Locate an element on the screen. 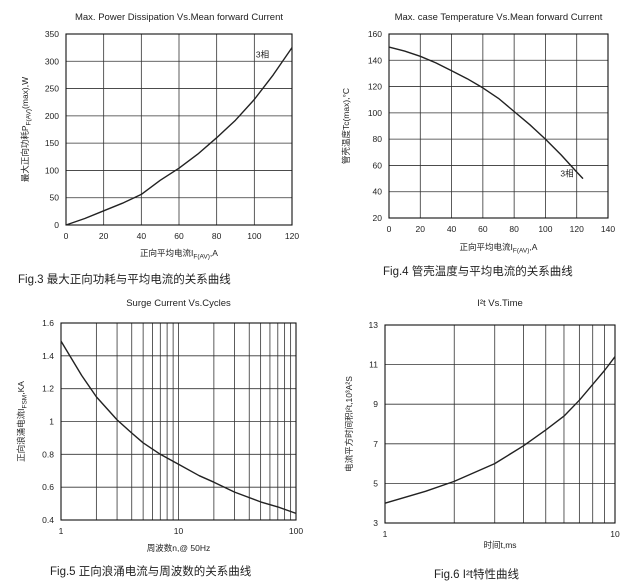  y-axis-label: 正向浪涌电流IFSM,KA is located at coordinates (22, 421).